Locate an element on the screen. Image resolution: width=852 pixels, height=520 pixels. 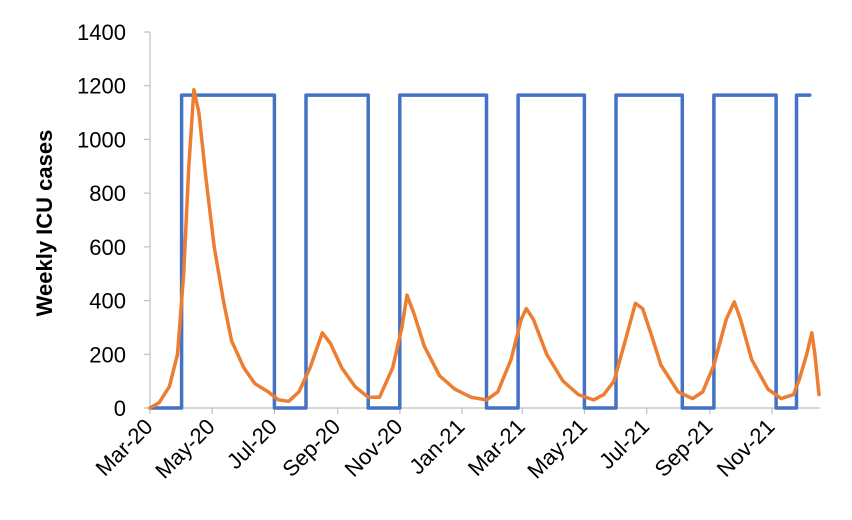
x-tick-label: Jul-20 is located at coordinates (252, 444).